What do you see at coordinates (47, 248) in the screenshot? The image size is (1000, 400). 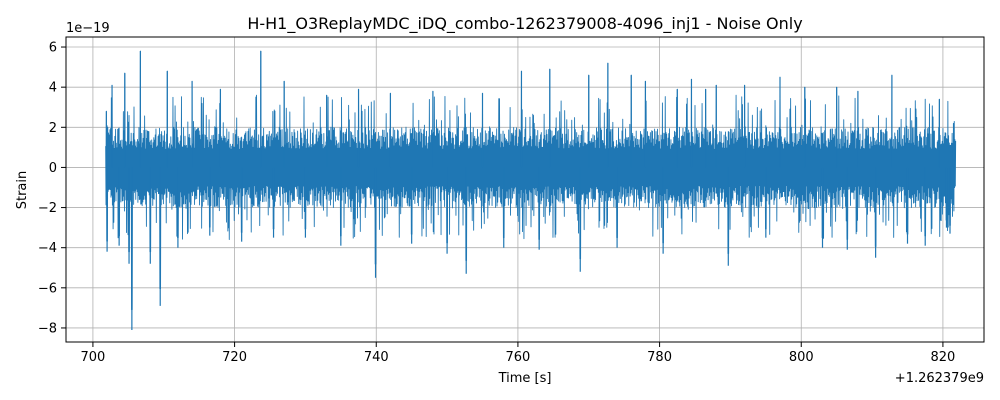 I see `y-tick-label: −4` at bounding box center [47, 248].